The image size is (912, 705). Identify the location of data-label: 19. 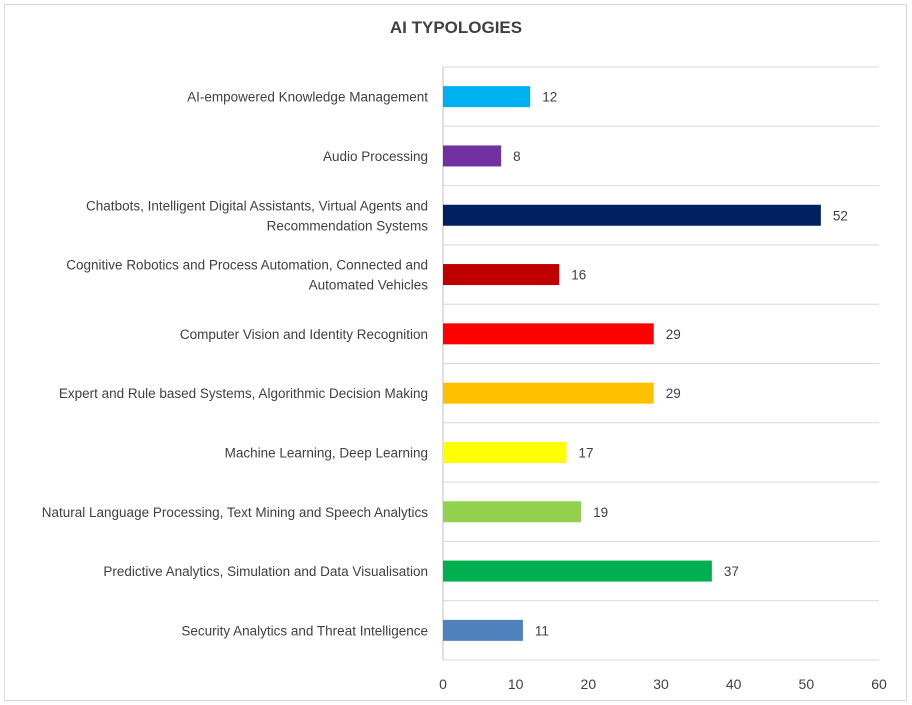
(600, 512).